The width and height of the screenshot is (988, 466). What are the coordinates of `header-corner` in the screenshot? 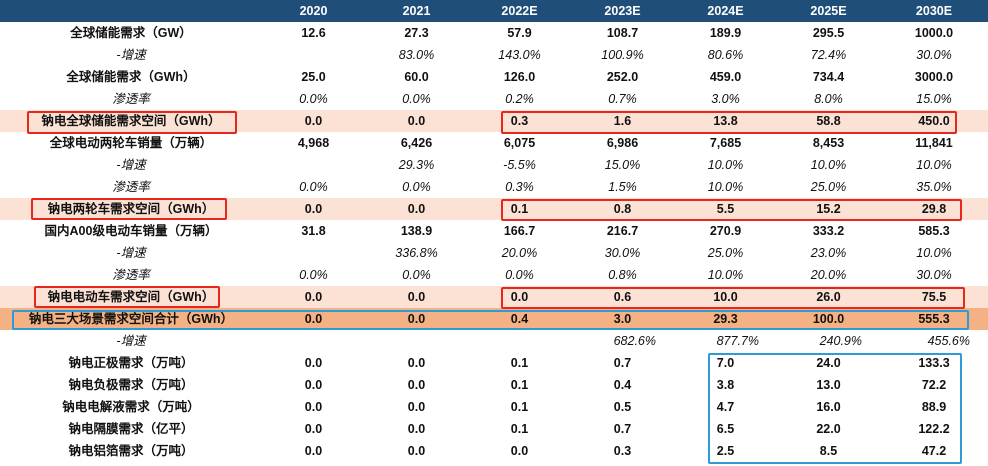 It's located at (131, 11).